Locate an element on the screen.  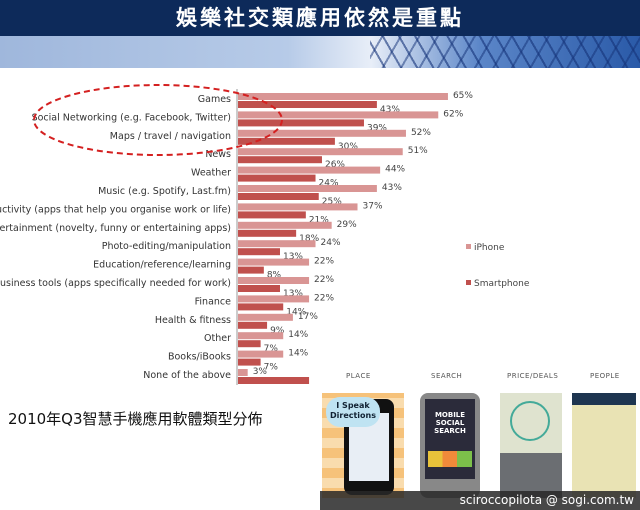
column-search: SEARCH is located at coordinates (447, 376).